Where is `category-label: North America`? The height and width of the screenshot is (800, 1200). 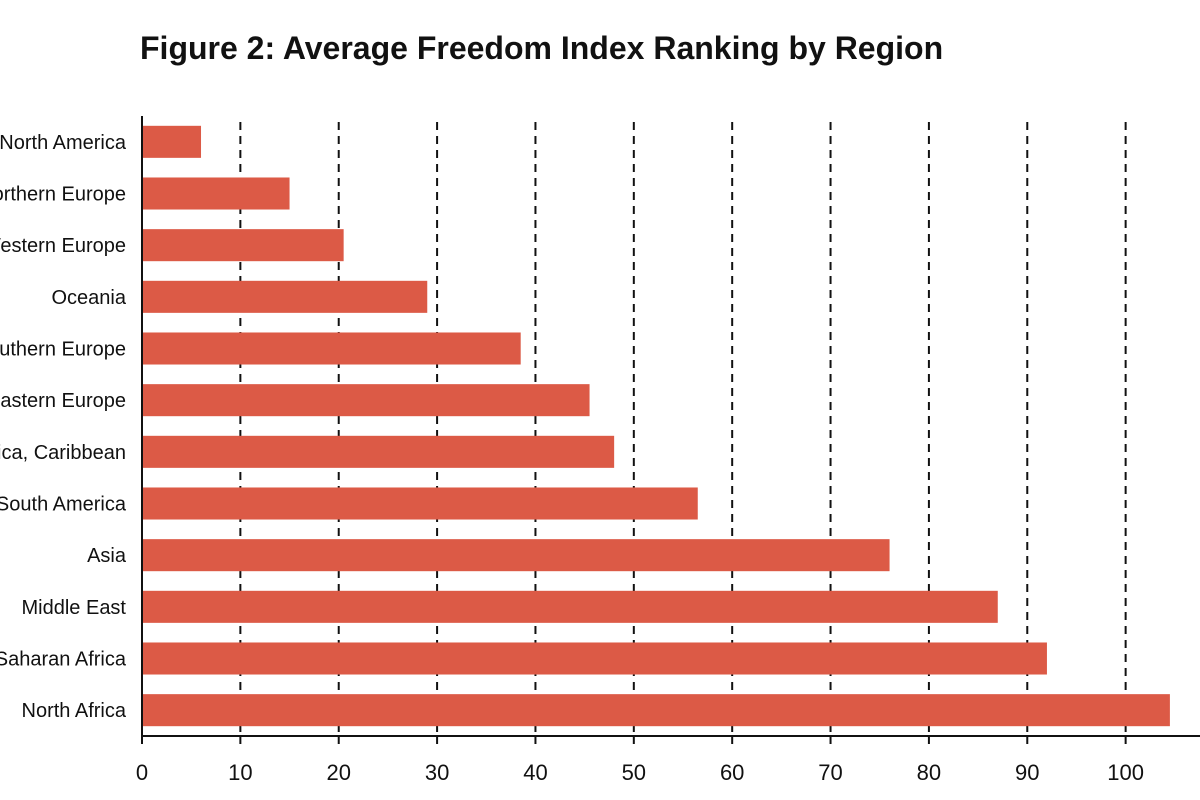
category-label: North America is located at coordinates (63, 143).